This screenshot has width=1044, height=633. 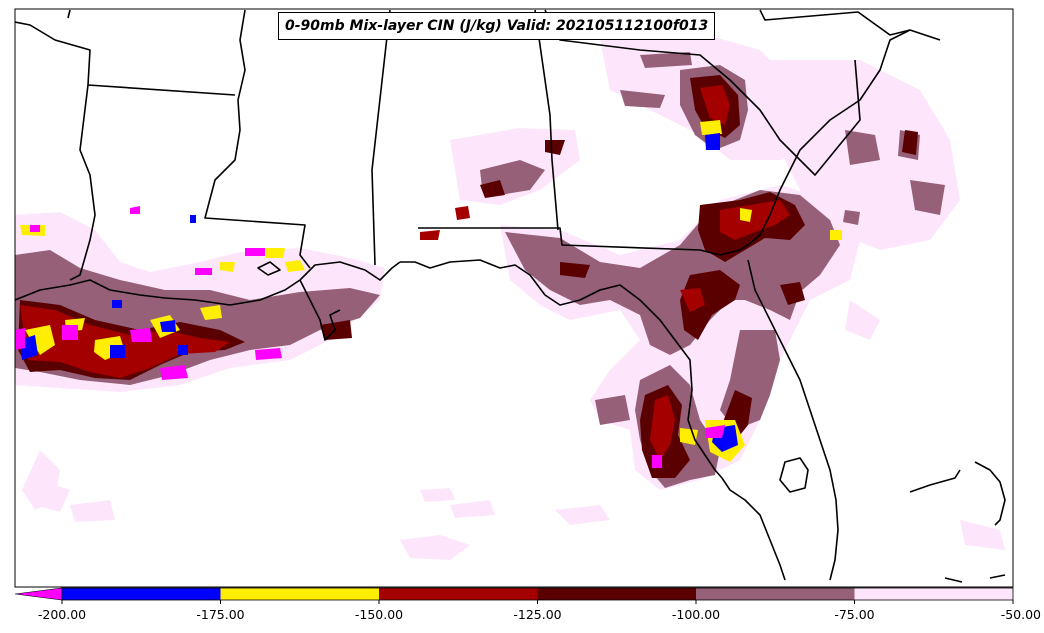 I want to click on colorbar-tick-label: -100.00, so click(x=696, y=614).